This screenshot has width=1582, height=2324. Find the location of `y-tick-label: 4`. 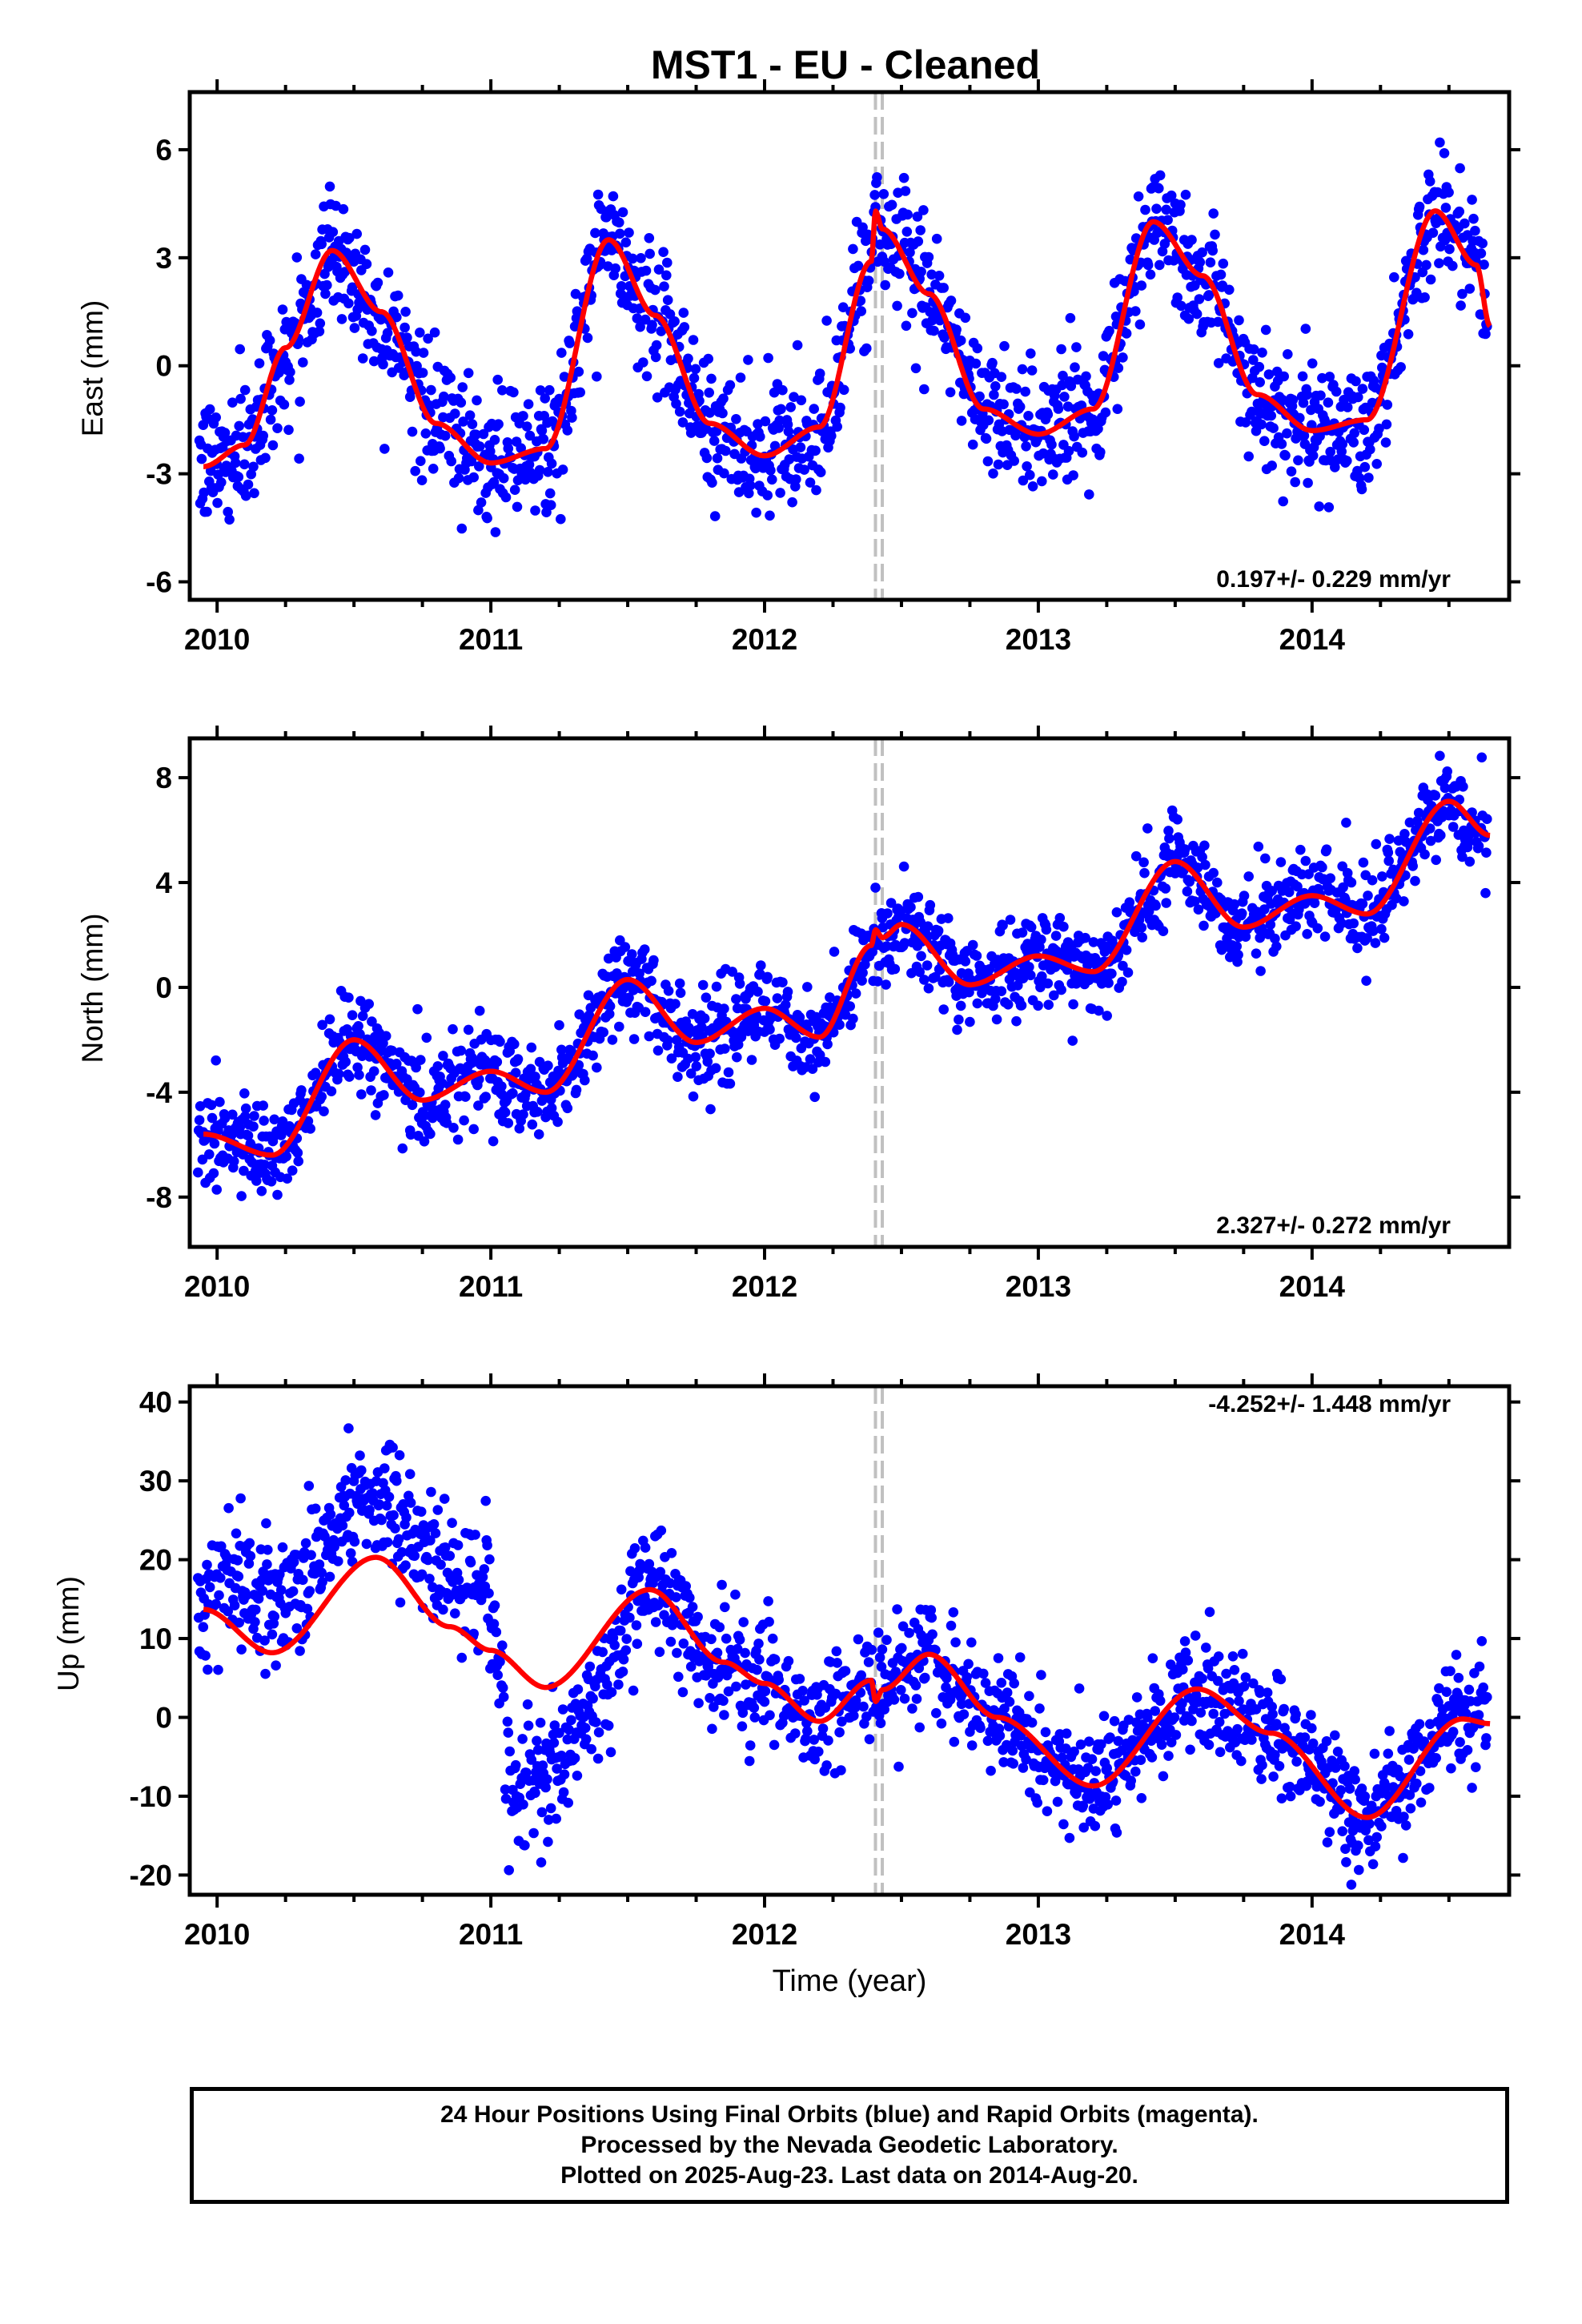

y-tick-label: 4 is located at coordinates (164, 882).